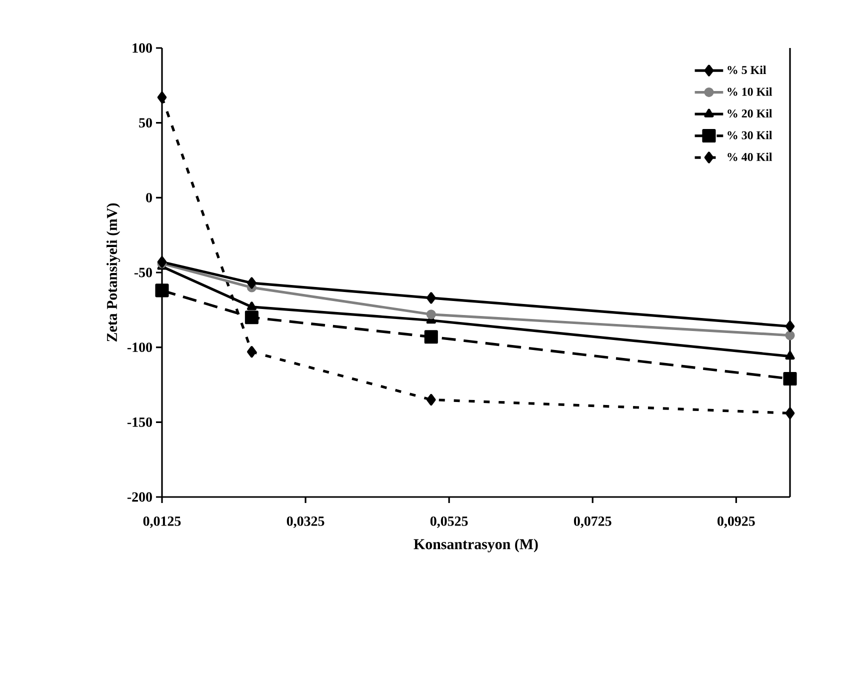 The width and height of the screenshot is (865, 684). What do you see at coordinates (449, 522) in the screenshot?
I see `x-tick-label: 0,0525` at bounding box center [449, 522].